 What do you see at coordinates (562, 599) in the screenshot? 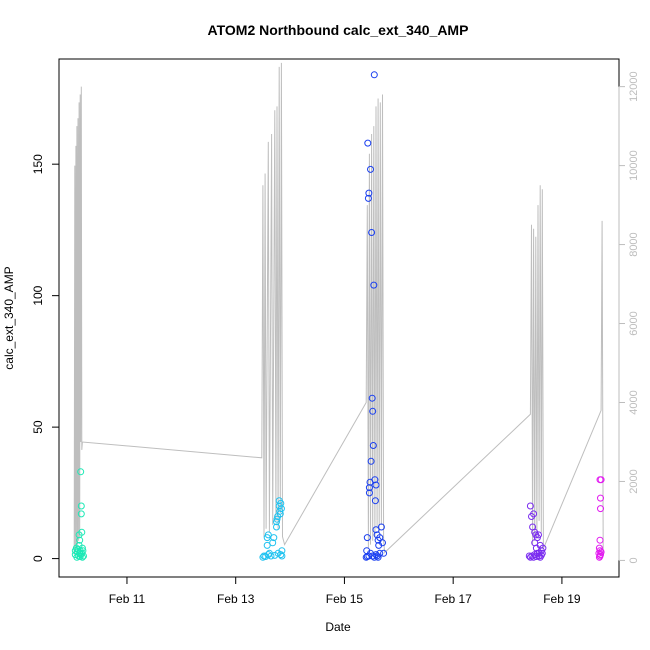
I see `x-tick-label: Feb 19` at bounding box center [562, 599].